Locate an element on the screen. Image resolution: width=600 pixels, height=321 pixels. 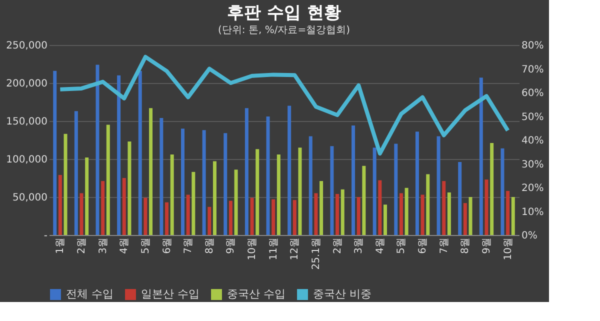
y2-tick-label: 40% is located at coordinates (533, 141).